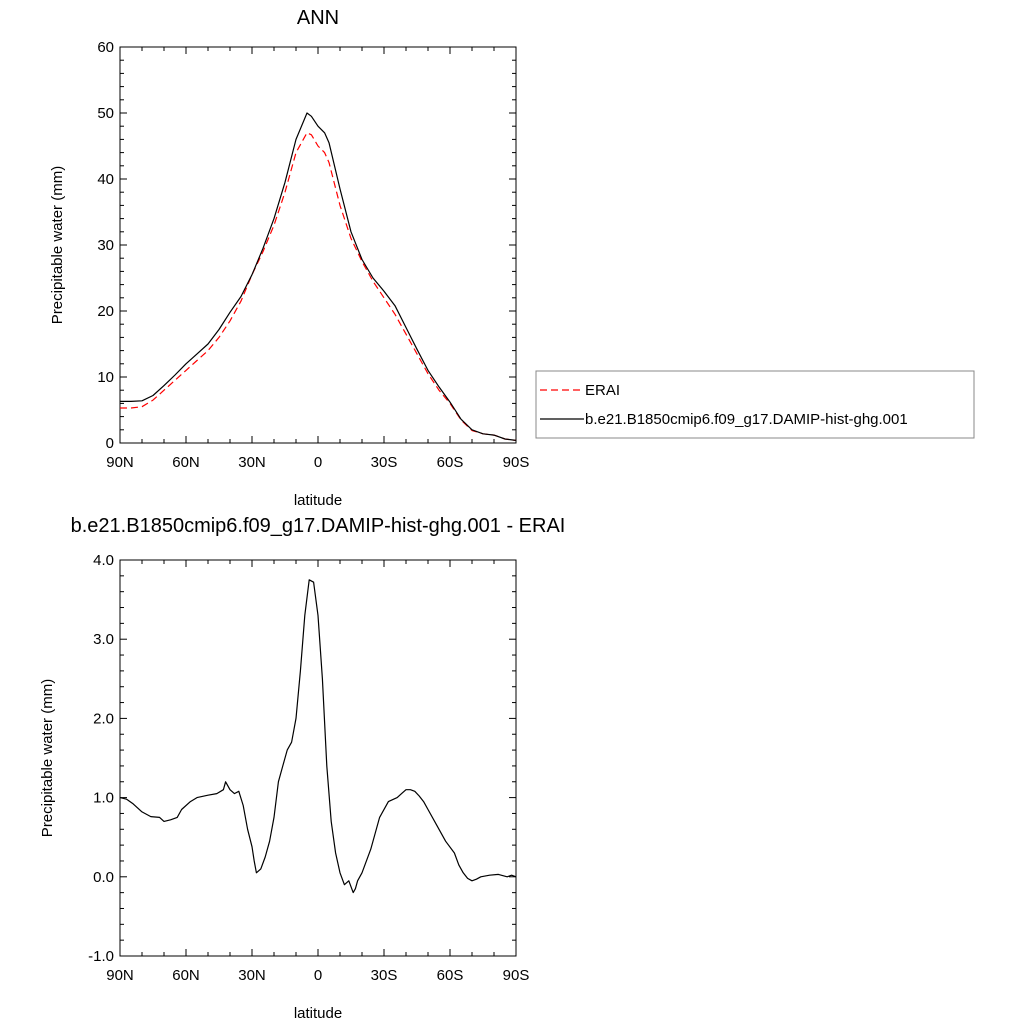  I want to click on top-ytick-label: 40, so click(105, 179).